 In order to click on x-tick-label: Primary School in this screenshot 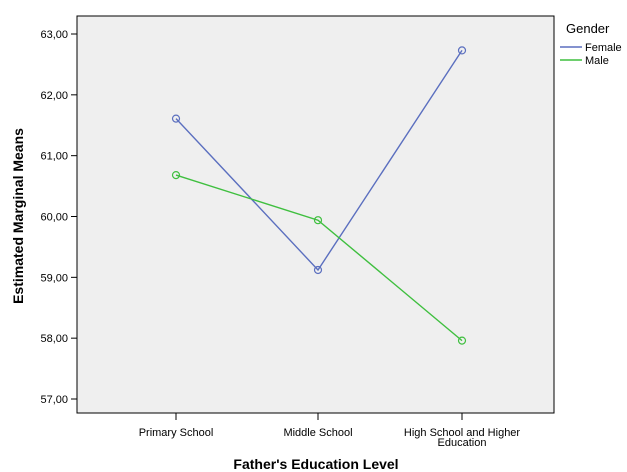, I will do `click(176, 433)`.